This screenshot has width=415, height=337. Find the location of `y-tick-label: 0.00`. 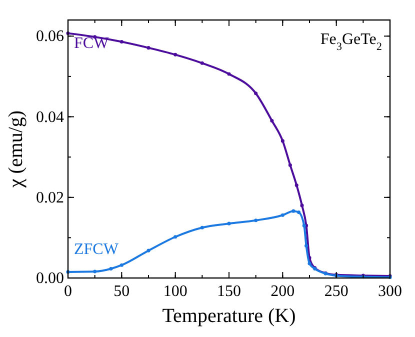

y-tick-label: 0.00 is located at coordinates (50, 278).